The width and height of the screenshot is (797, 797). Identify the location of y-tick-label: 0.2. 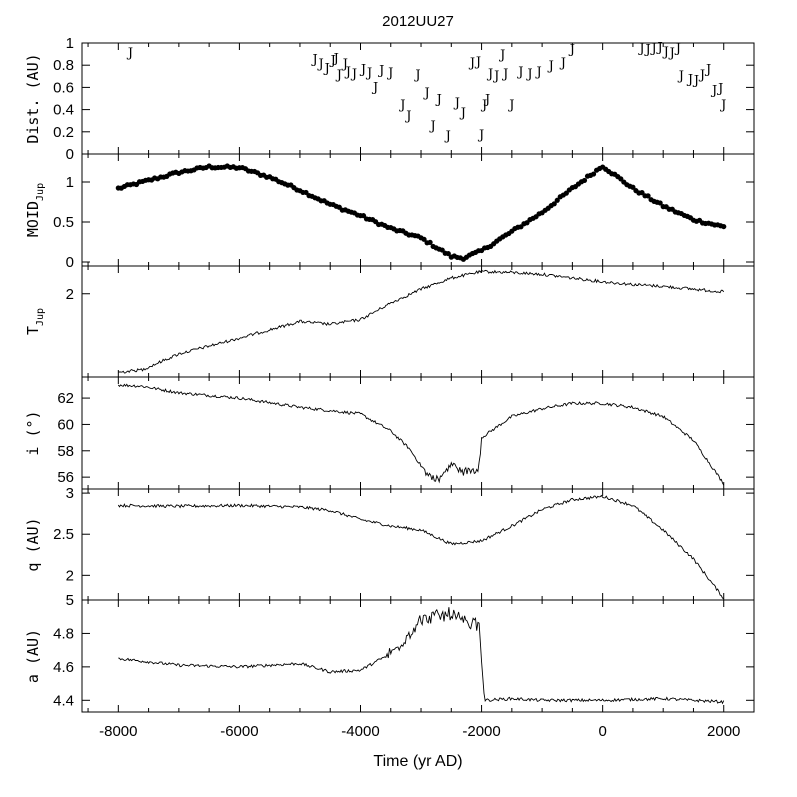
(63, 132).